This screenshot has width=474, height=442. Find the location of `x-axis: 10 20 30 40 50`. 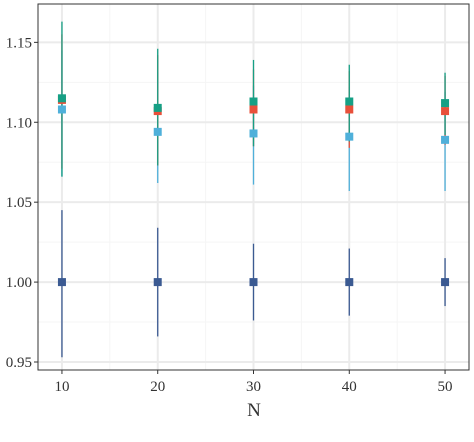

x-axis: 10 20 30 40 50 is located at coordinates (253, 382).